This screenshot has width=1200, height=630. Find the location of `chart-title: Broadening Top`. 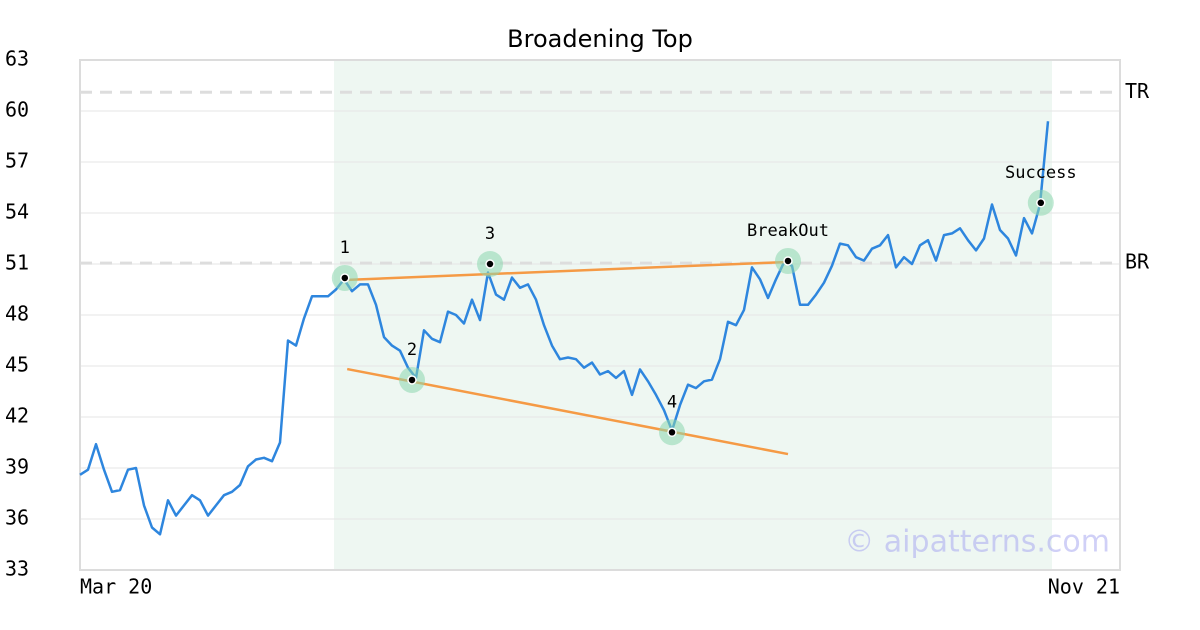

chart-title: Broadening Top is located at coordinates (600, 39).